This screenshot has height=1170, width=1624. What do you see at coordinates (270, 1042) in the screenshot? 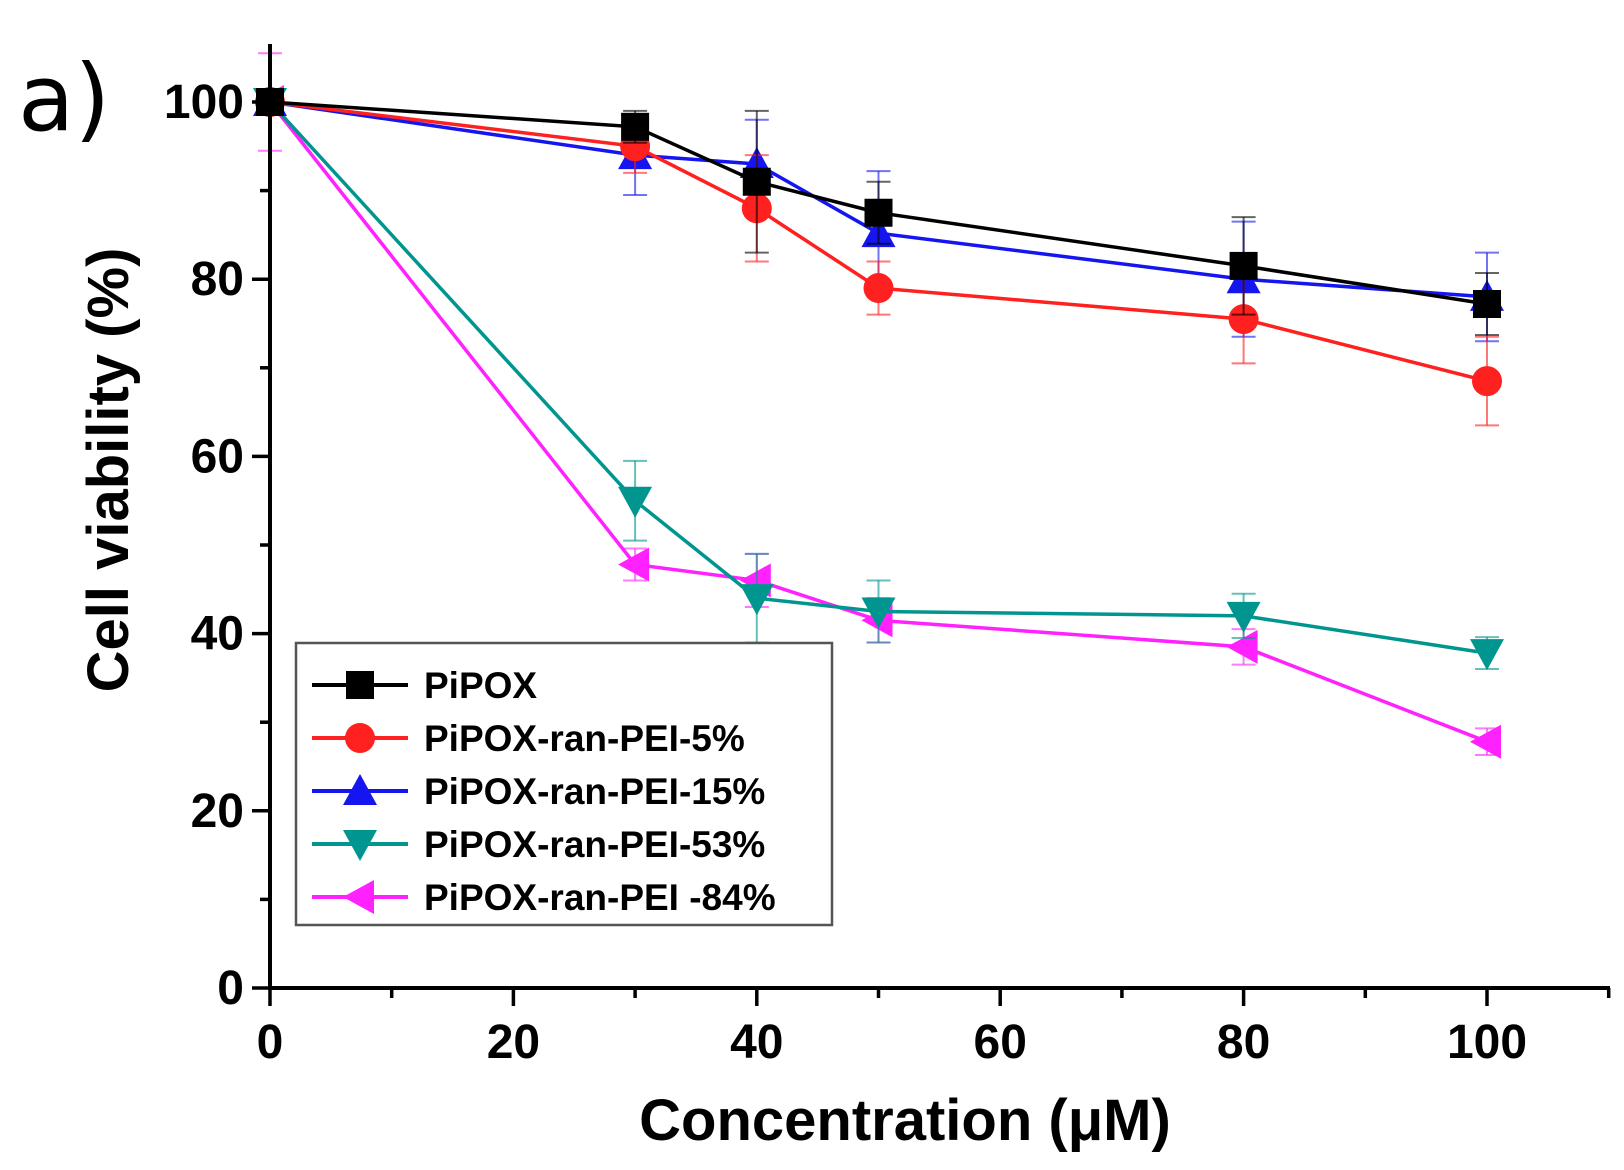
I see `x-tick-label: 0` at bounding box center [270, 1042].